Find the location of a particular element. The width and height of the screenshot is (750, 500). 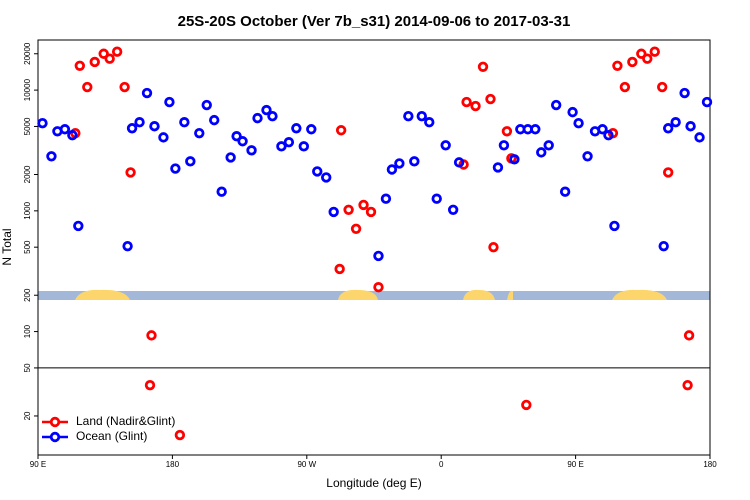

x-tick-label: 90 E is located at coordinates (575, 464).